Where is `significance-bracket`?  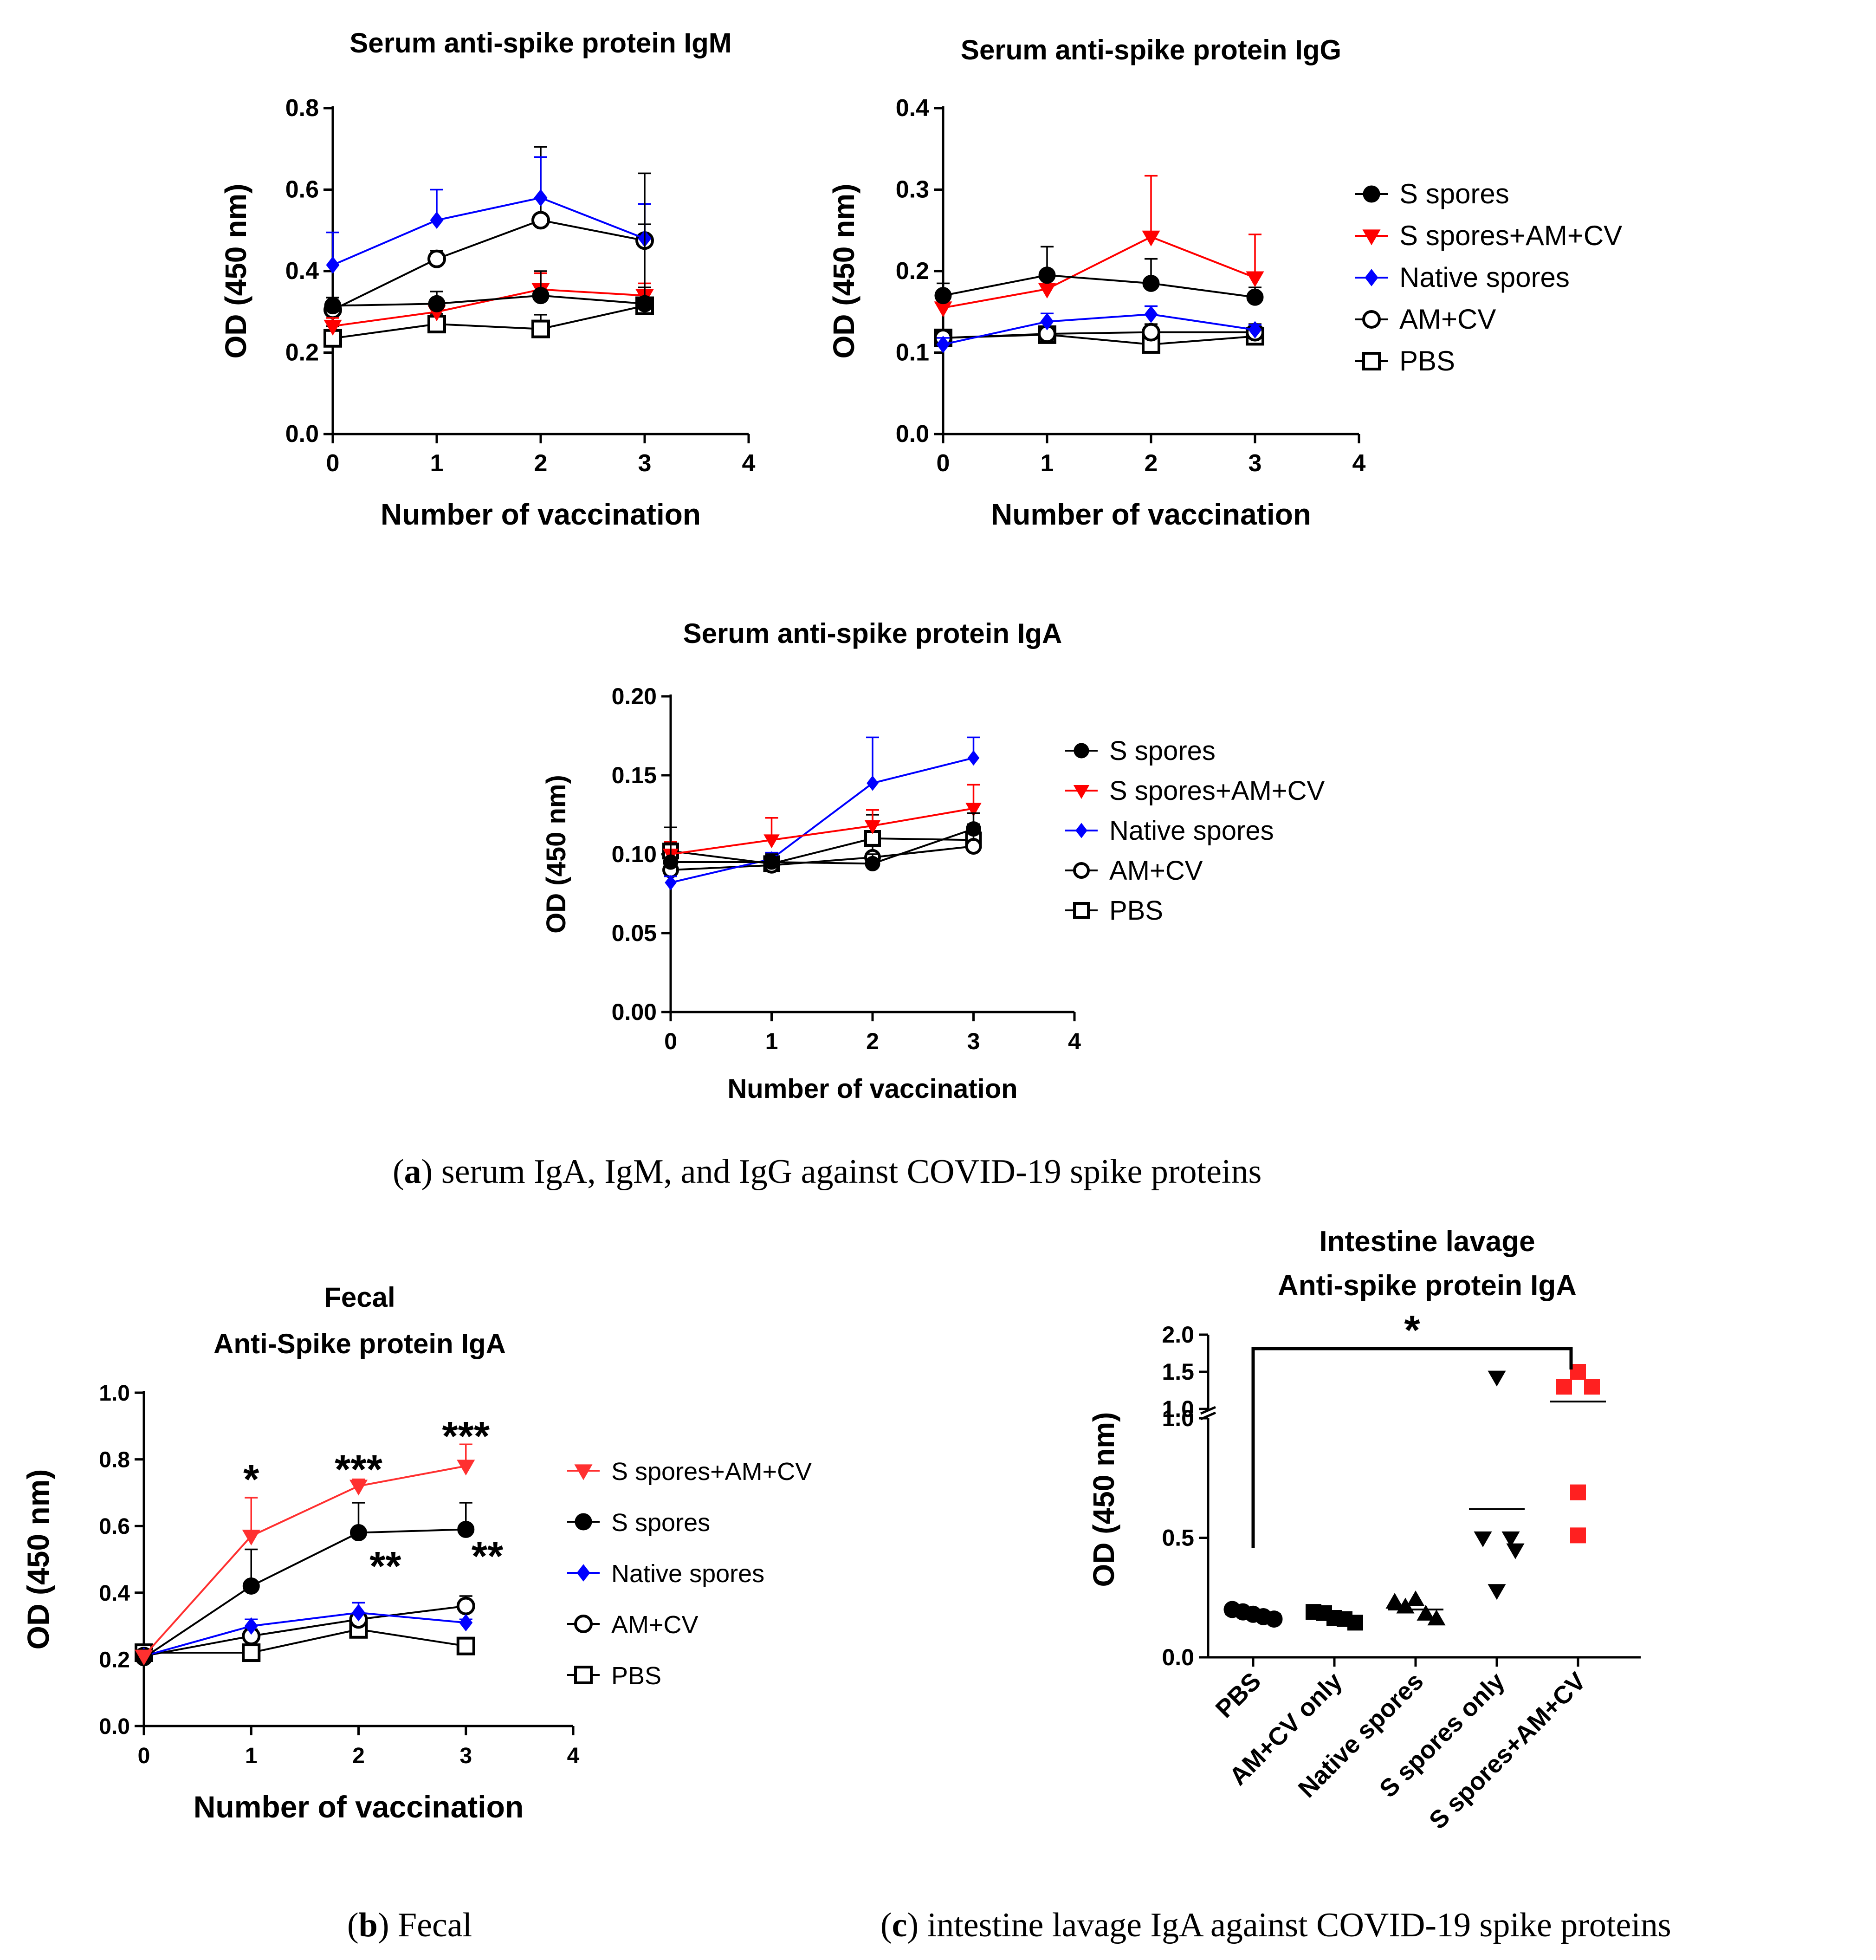
significance-bracket is located at coordinates (1412, 1447).